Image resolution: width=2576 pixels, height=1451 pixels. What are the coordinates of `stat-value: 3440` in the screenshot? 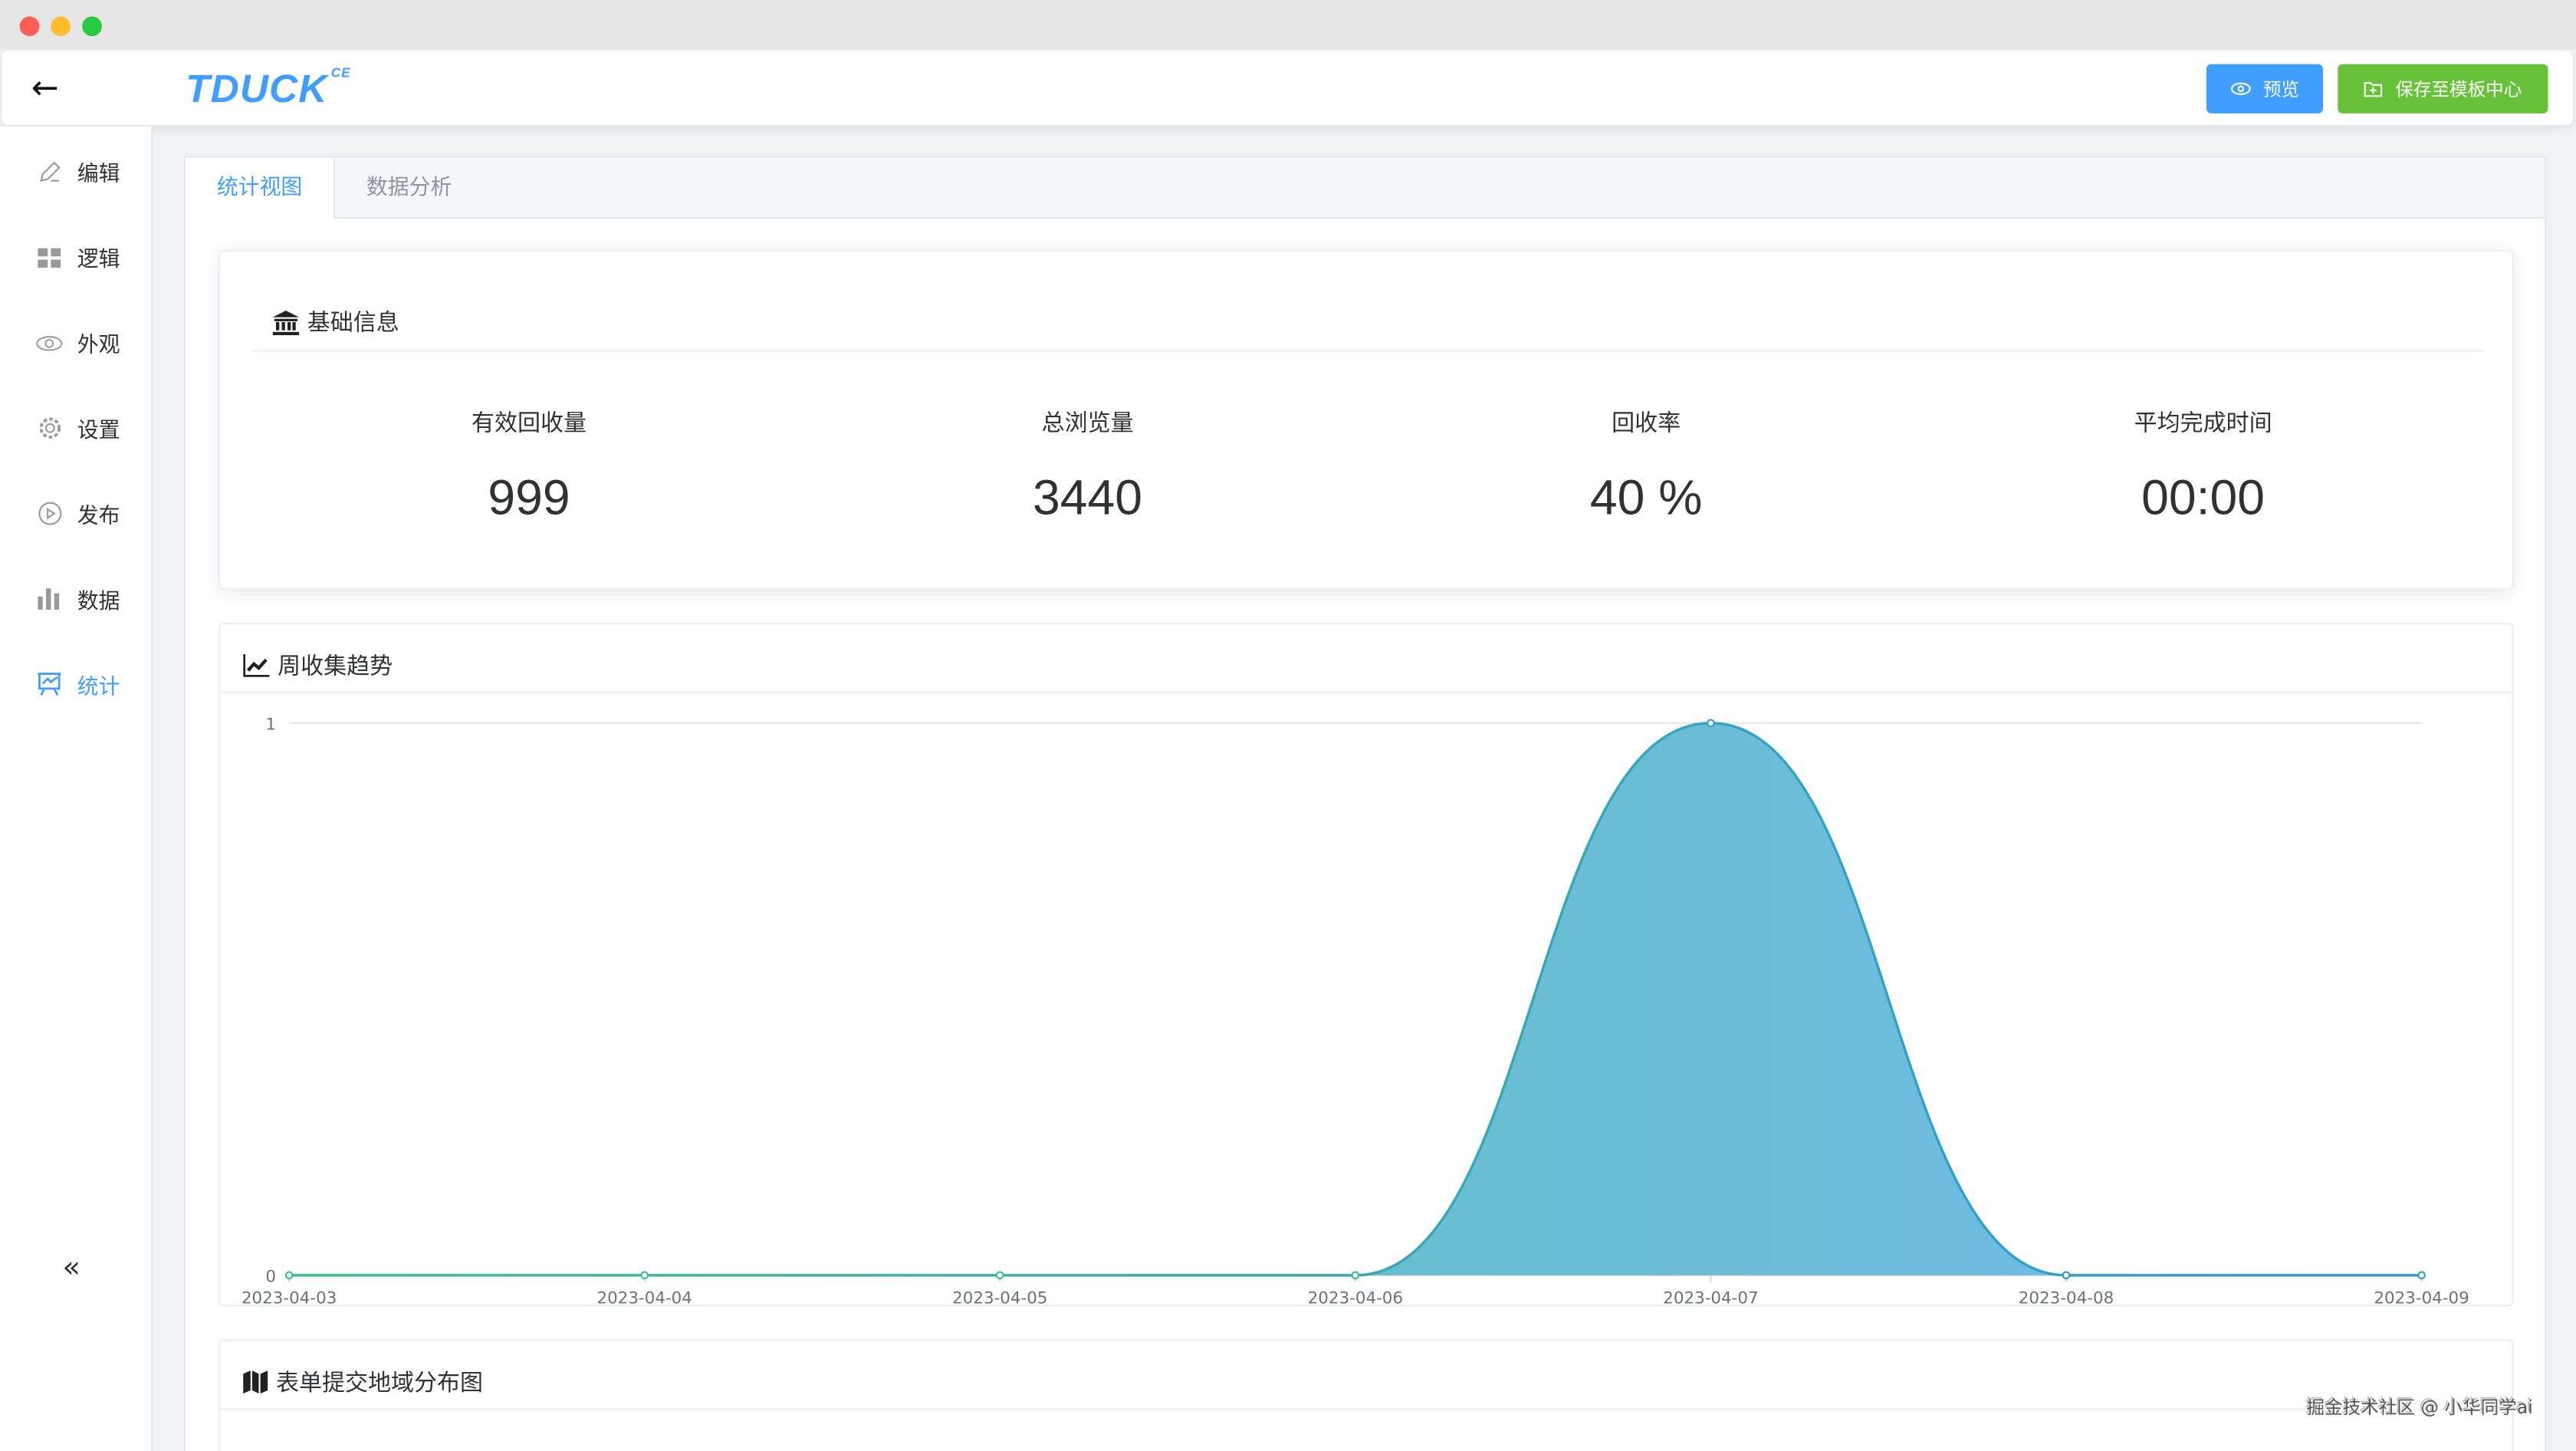 It's located at (1088, 499).